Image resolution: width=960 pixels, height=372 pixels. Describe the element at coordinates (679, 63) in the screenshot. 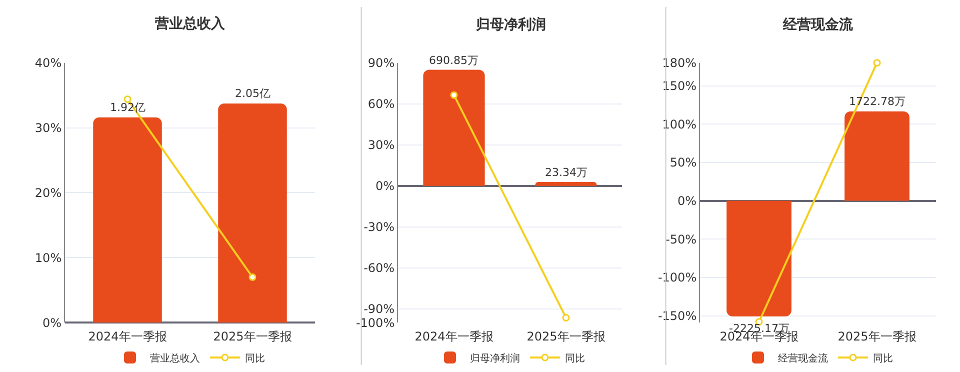

I see `y-tick-label: 180%` at that location.